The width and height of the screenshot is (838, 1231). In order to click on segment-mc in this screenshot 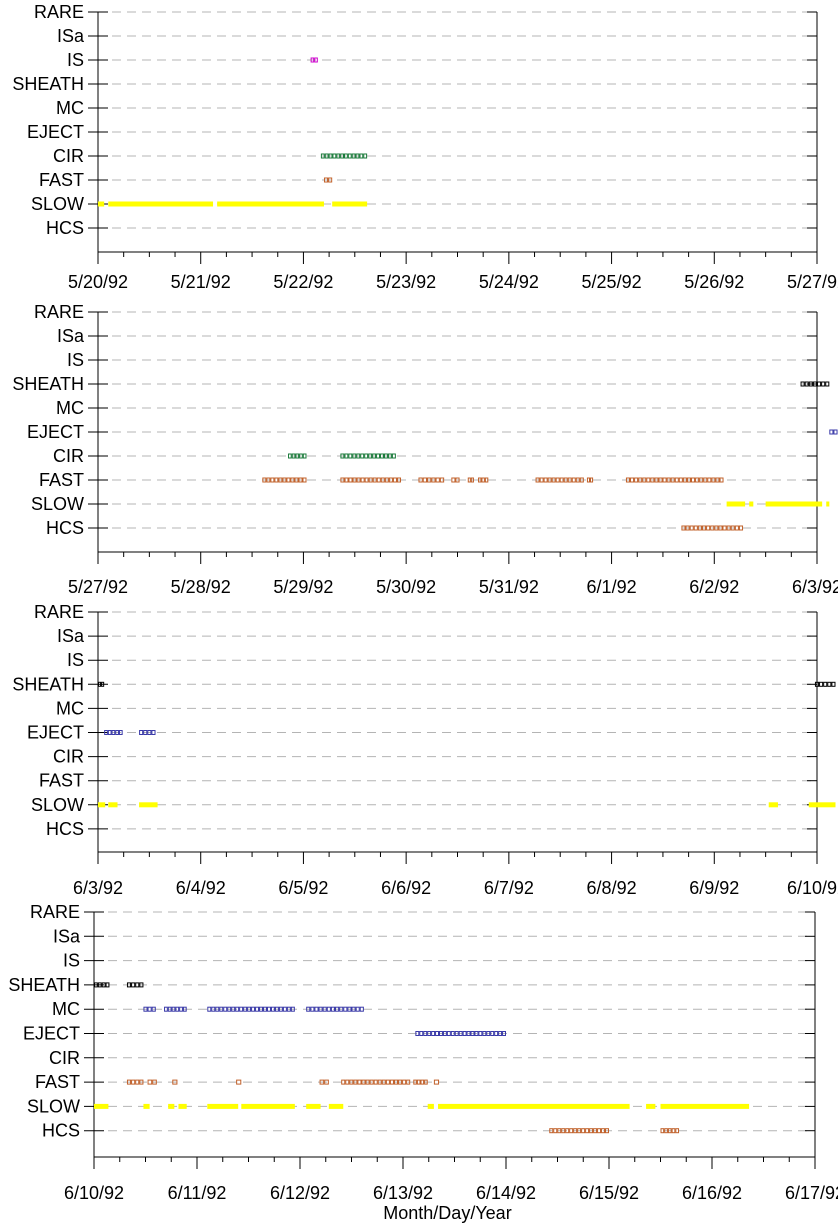, I will do `click(149, 1009)`.